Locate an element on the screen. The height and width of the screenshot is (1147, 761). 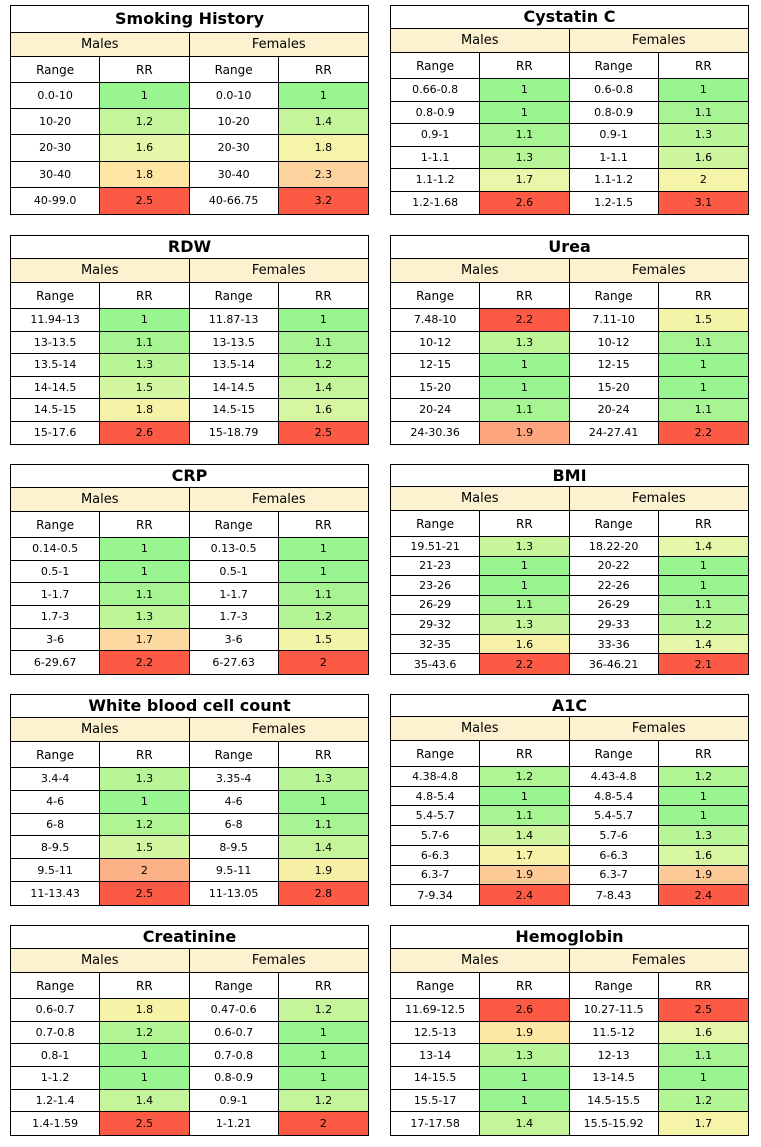
male-range-cell: 0.0-10 is located at coordinates (56, 96).